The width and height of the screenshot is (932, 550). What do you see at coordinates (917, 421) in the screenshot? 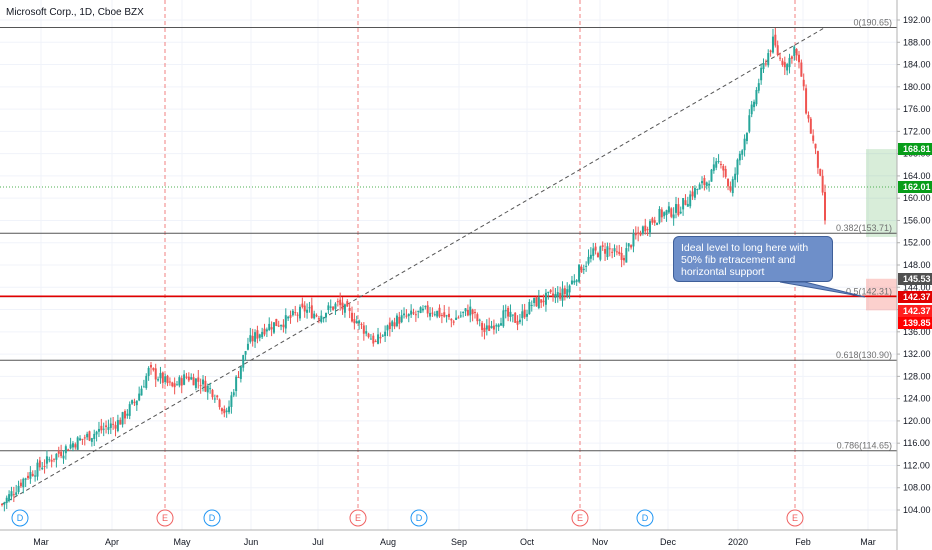
I see `y-tick-label: 120.00` at bounding box center [917, 421].